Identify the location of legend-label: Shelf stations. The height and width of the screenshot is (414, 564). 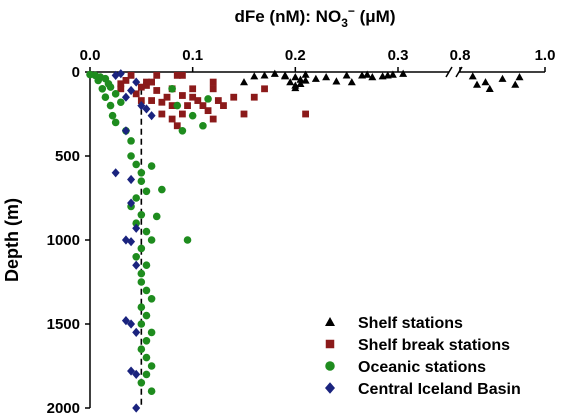
(410, 323).